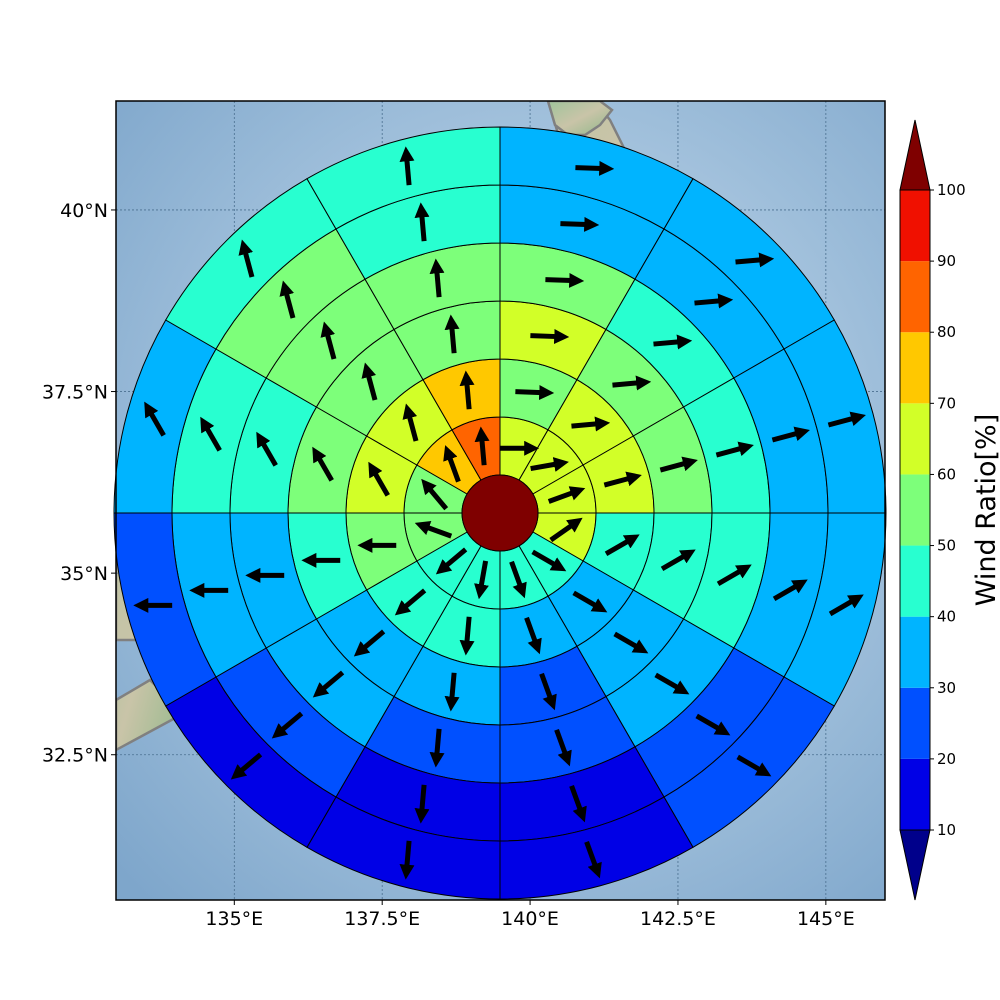 The height and width of the screenshot is (1000, 1000). Describe the element at coordinates (580, 119) in the screenshot. I see `land-hokkaido` at that location.